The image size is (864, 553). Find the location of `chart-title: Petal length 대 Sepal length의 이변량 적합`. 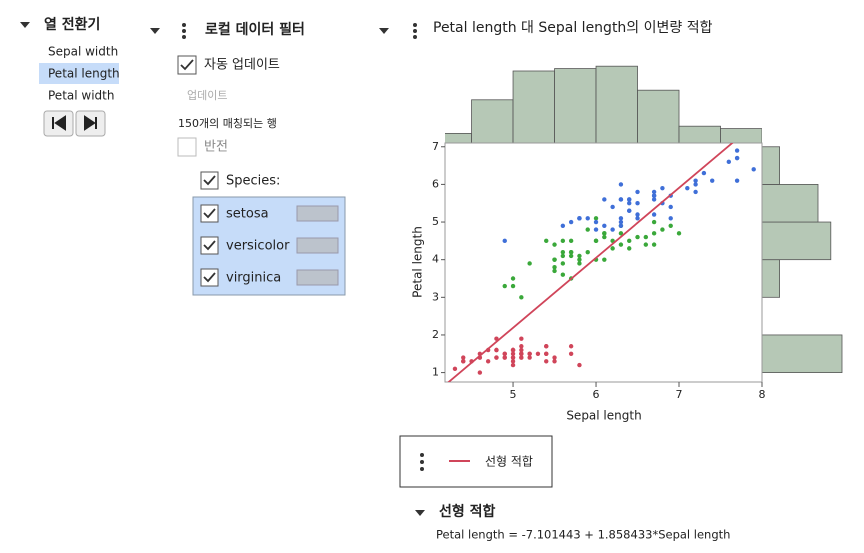

chart-title: Petal length 대 Sepal length의 이변량 적합 is located at coordinates (573, 28).